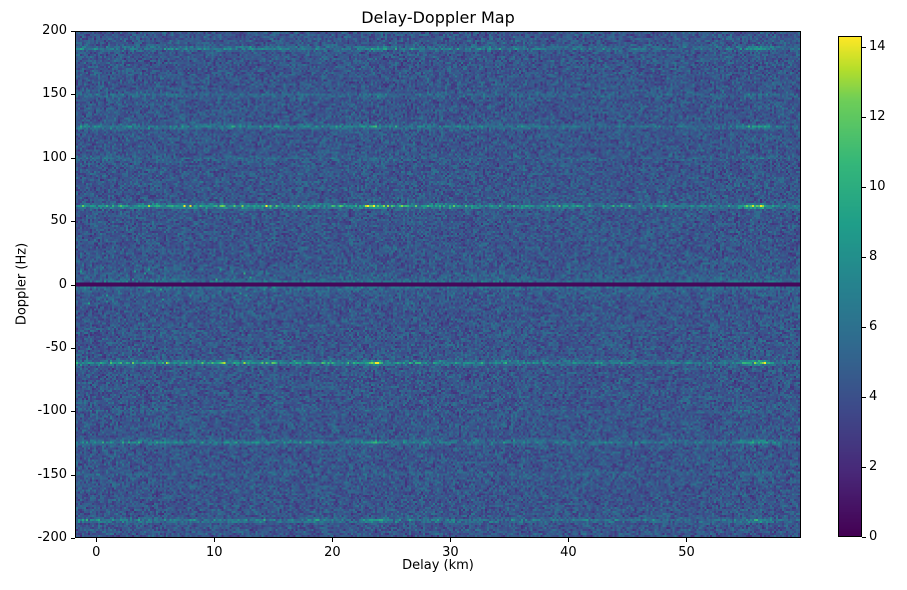  Describe the element at coordinates (52, 537) in the screenshot. I see `y-tick-label: -200` at that location.